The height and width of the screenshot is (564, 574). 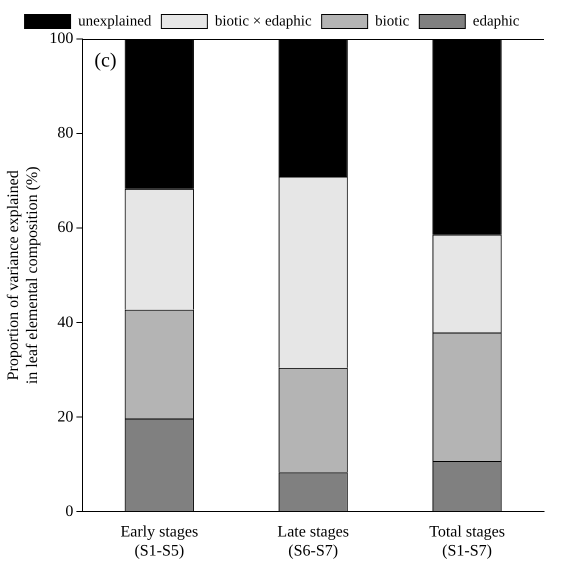 What do you see at coordinates (115, 21) in the screenshot?
I see `legend-label: unexplained` at bounding box center [115, 21].